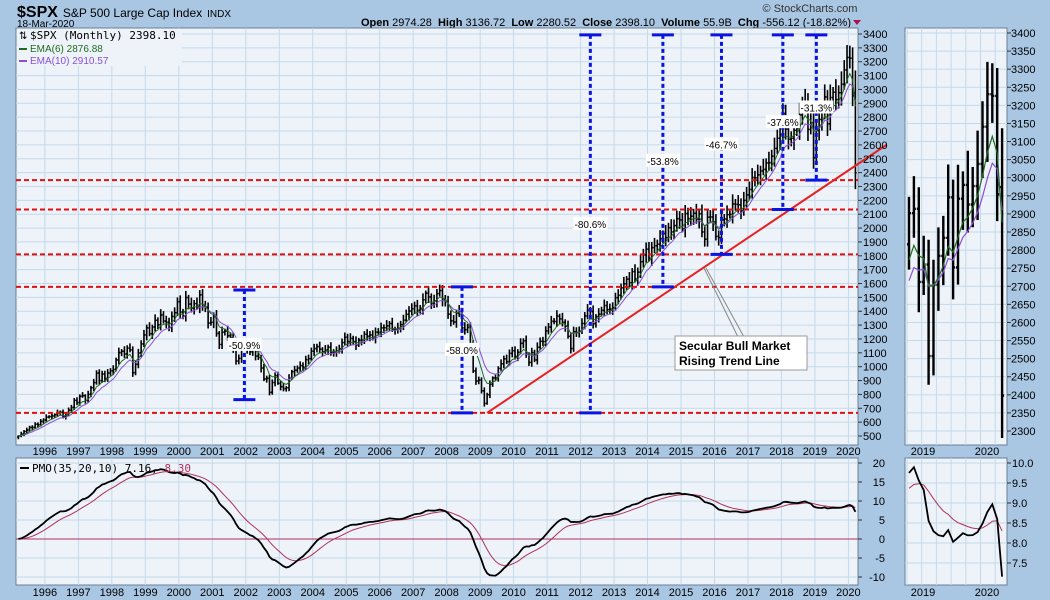 Image resolution: width=1050 pixels, height=600 pixels. I want to click on decline-label: -37.6%, so click(783, 123).